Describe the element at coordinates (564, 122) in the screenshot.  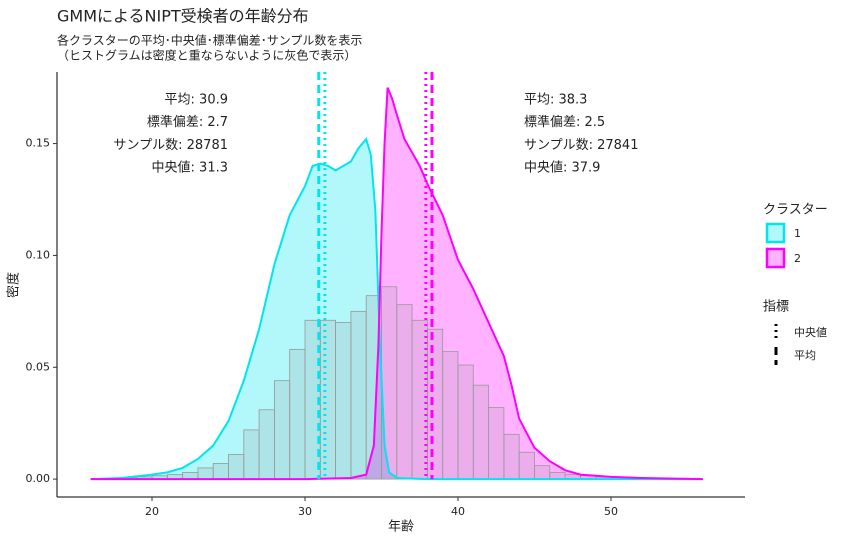
I see `stat-annotation: 標準偏差: 2.5` at that location.